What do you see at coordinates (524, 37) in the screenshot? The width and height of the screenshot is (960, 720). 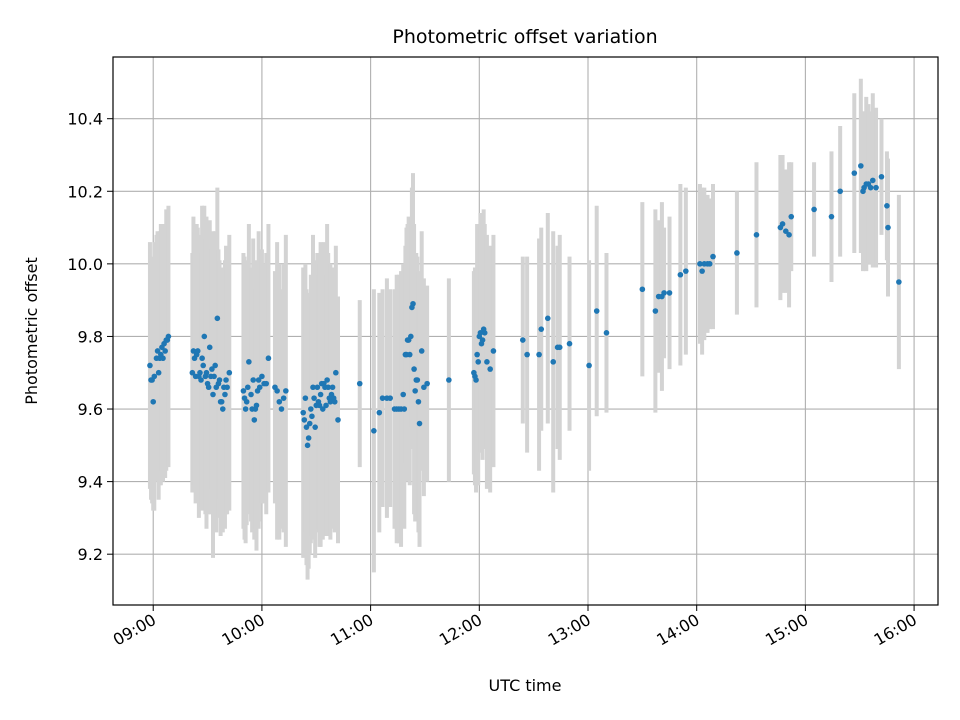 I see `chart-title: Photometric offset variation` at bounding box center [524, 37].